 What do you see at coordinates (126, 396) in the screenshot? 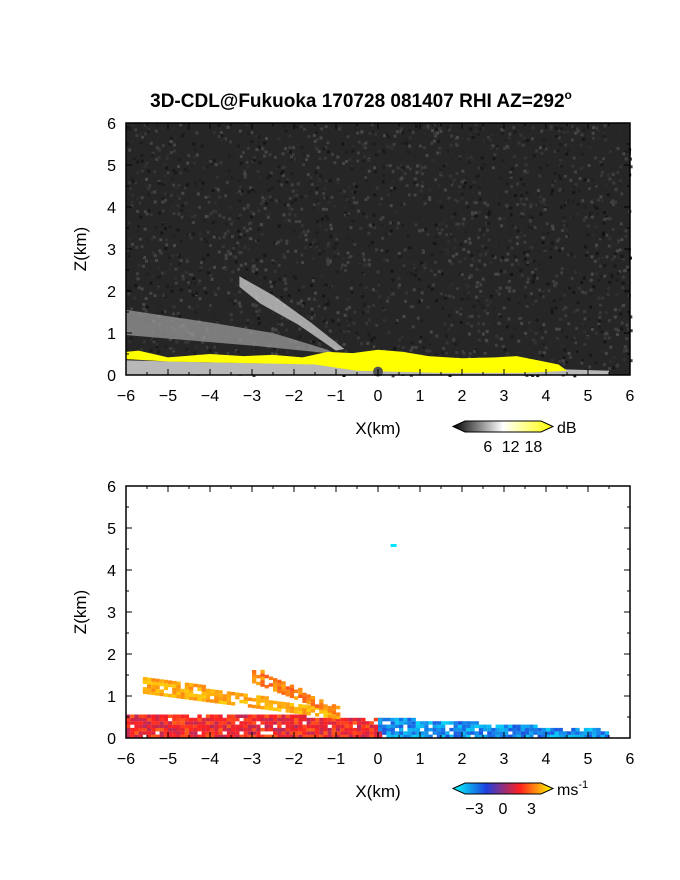
I see `x-tick-label: −6` at bounding box center [126, 396].